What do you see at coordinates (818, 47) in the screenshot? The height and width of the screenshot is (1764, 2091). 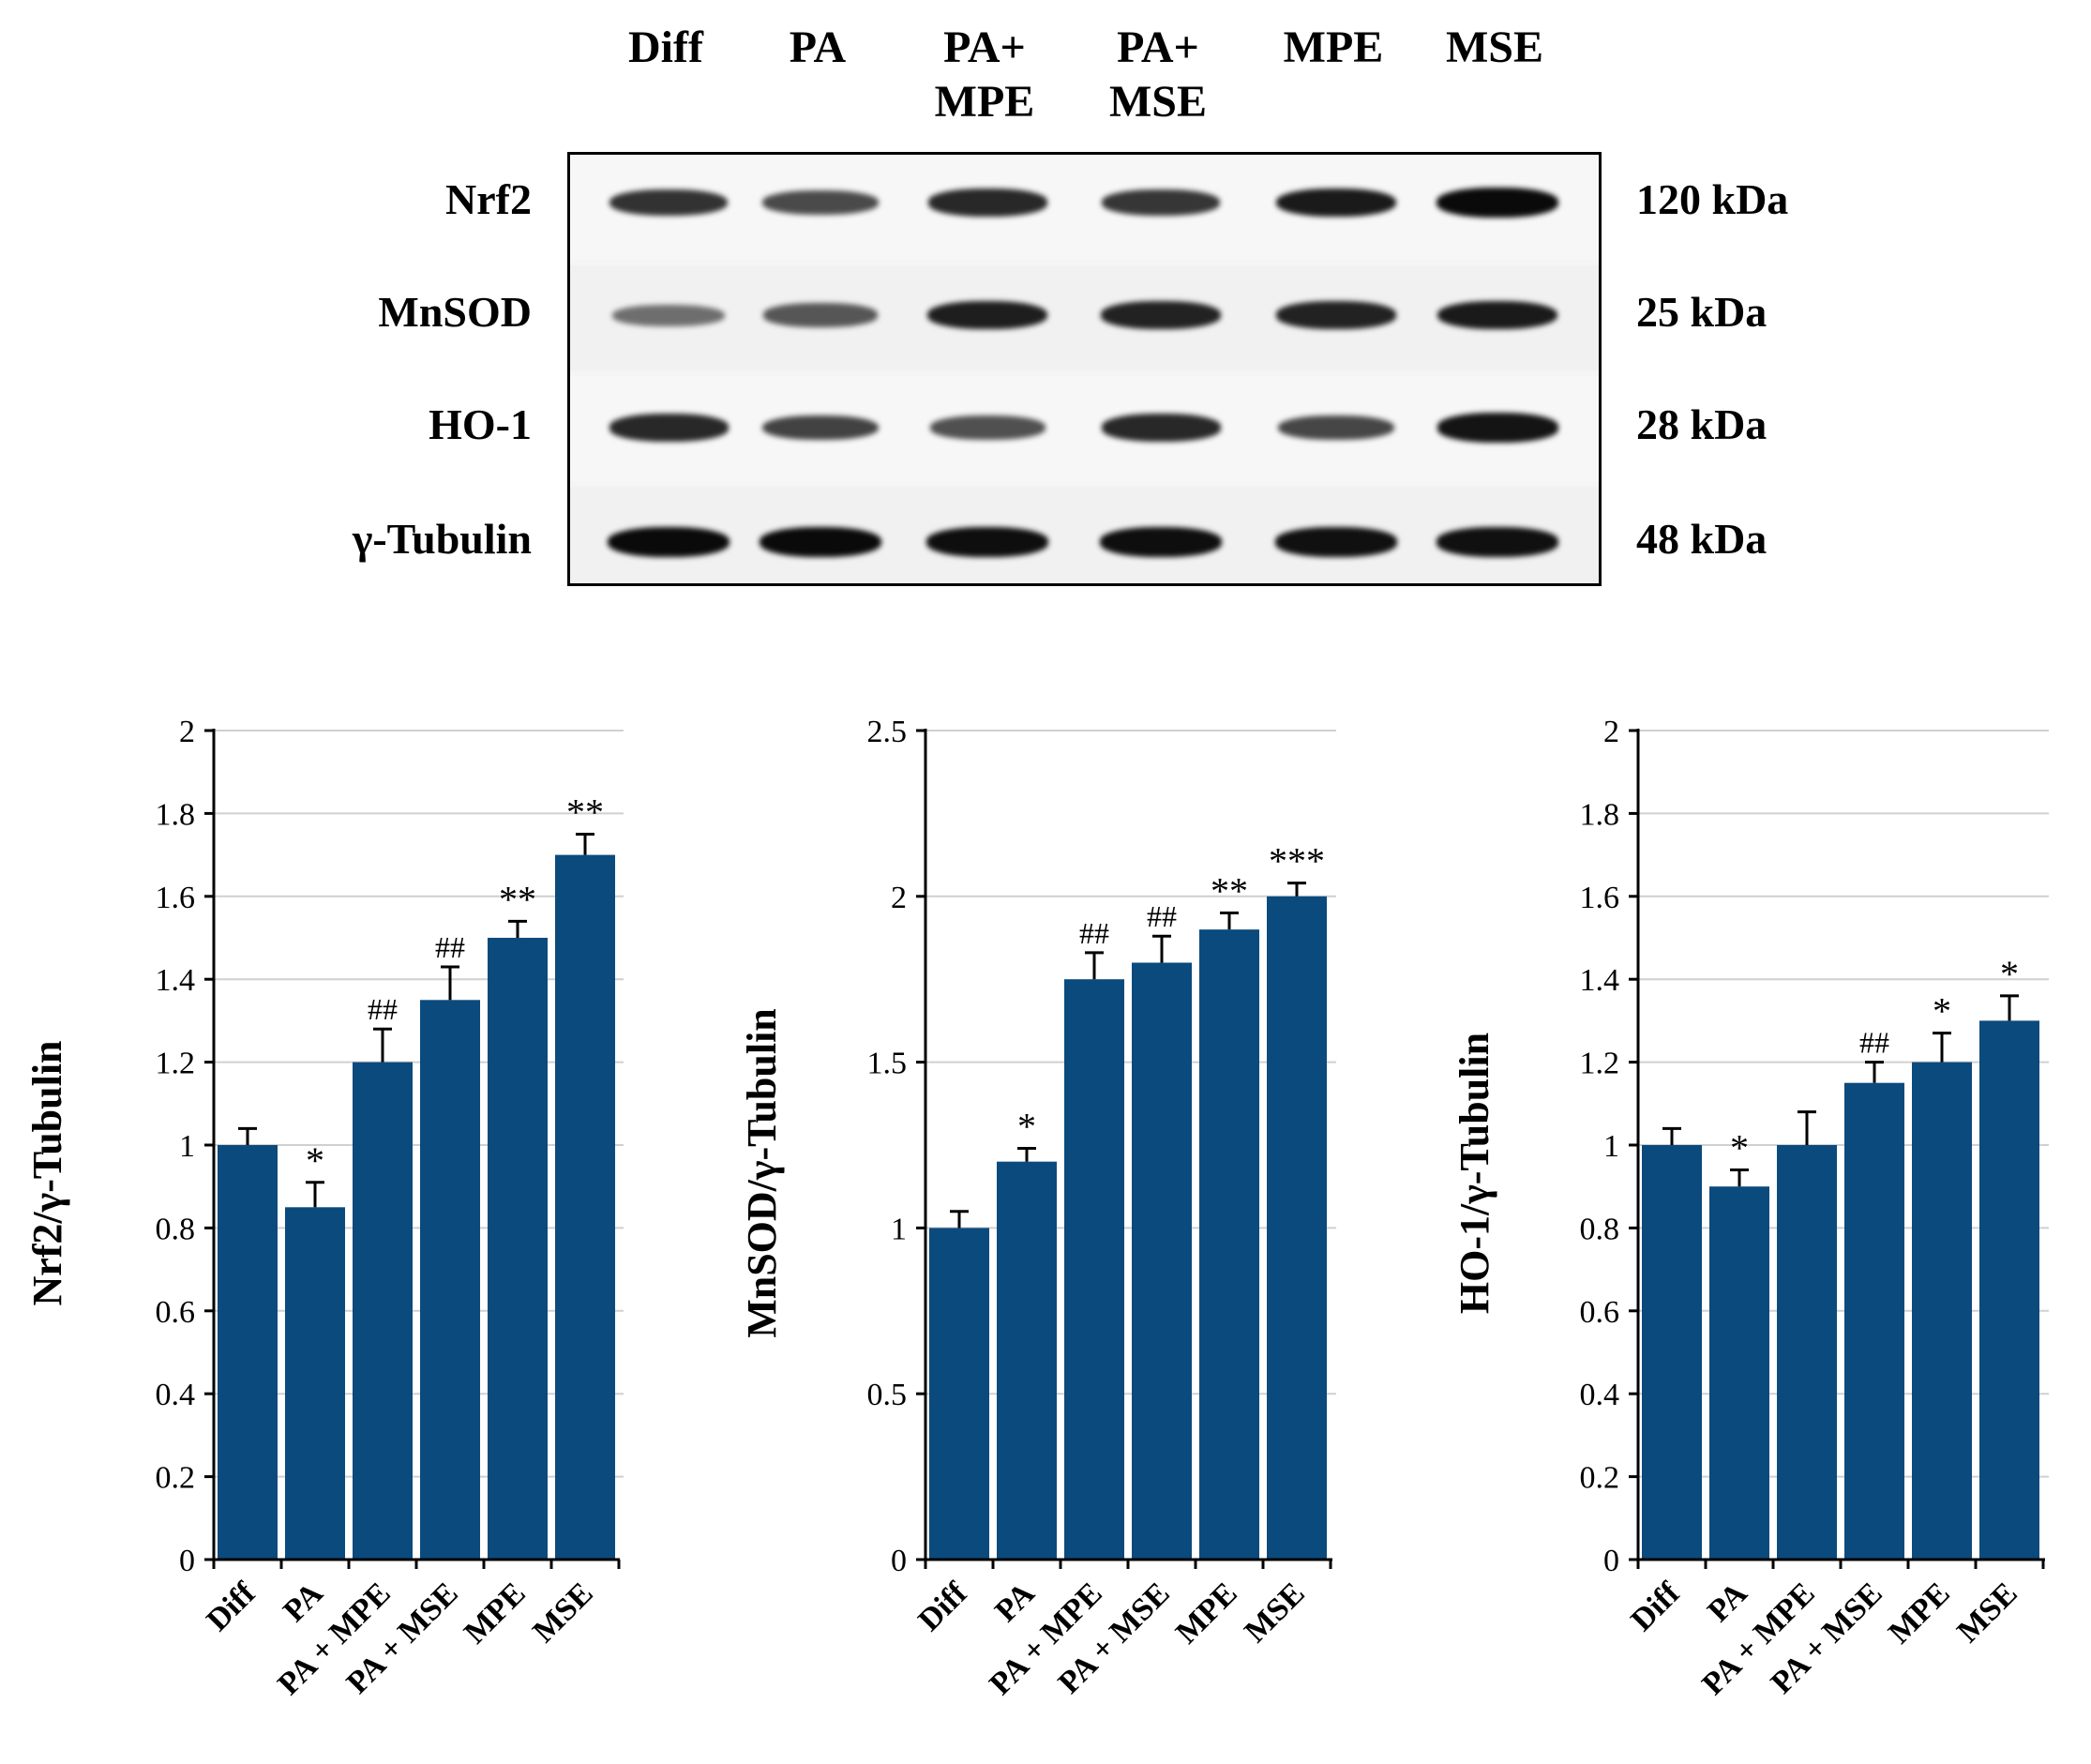 I see `blot-lane-label: PA` at bounding box center [818, 47].